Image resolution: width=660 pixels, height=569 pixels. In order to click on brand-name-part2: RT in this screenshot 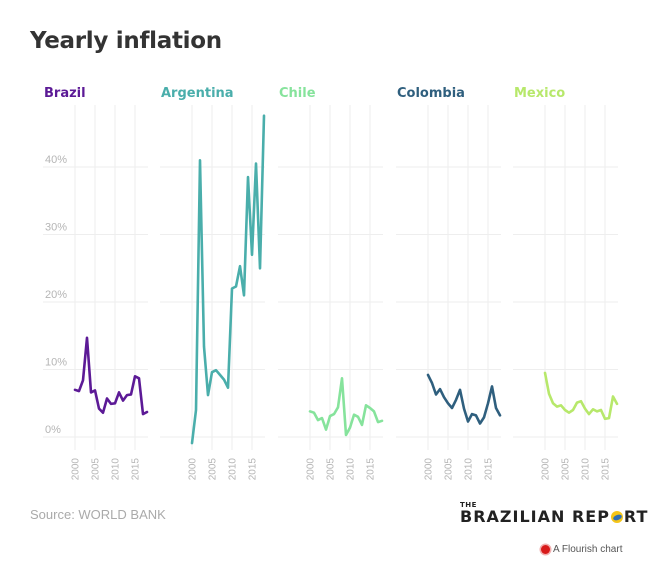, I will do `click(636, 516)`.